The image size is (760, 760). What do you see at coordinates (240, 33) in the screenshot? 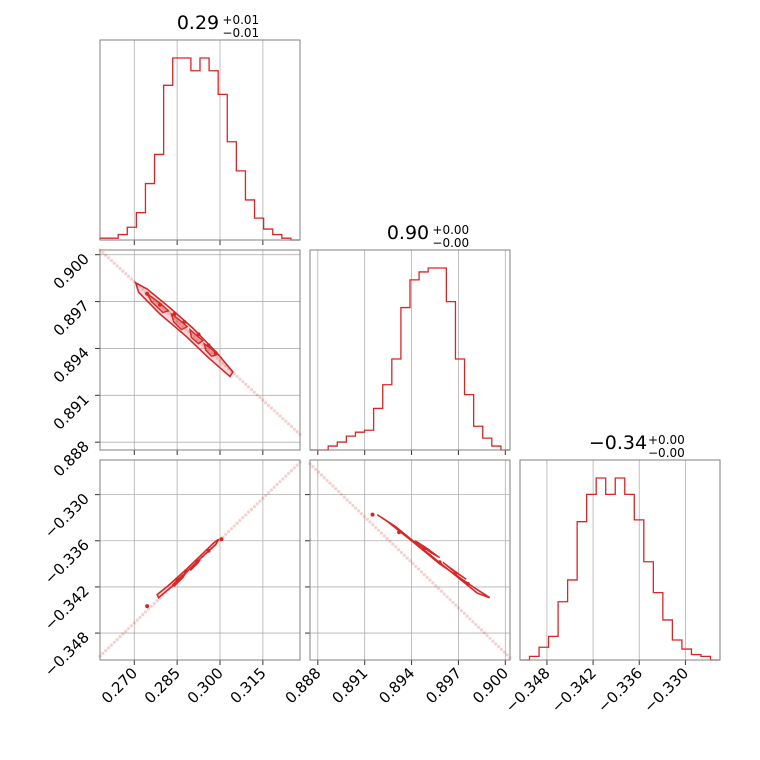
I see `title-lower-error-1: −0.01` at bounding box center [240, 33].